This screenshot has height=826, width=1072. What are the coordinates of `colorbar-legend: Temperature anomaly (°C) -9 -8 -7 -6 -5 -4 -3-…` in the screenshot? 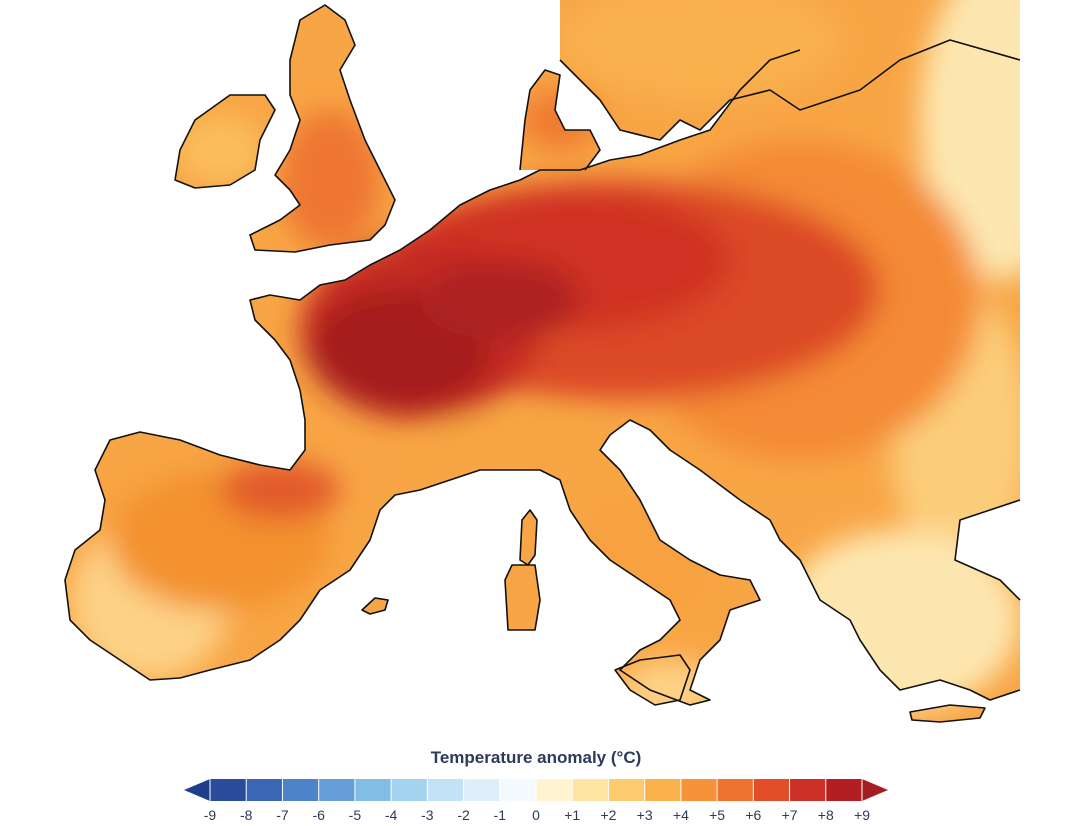 It's located at (536, 783).